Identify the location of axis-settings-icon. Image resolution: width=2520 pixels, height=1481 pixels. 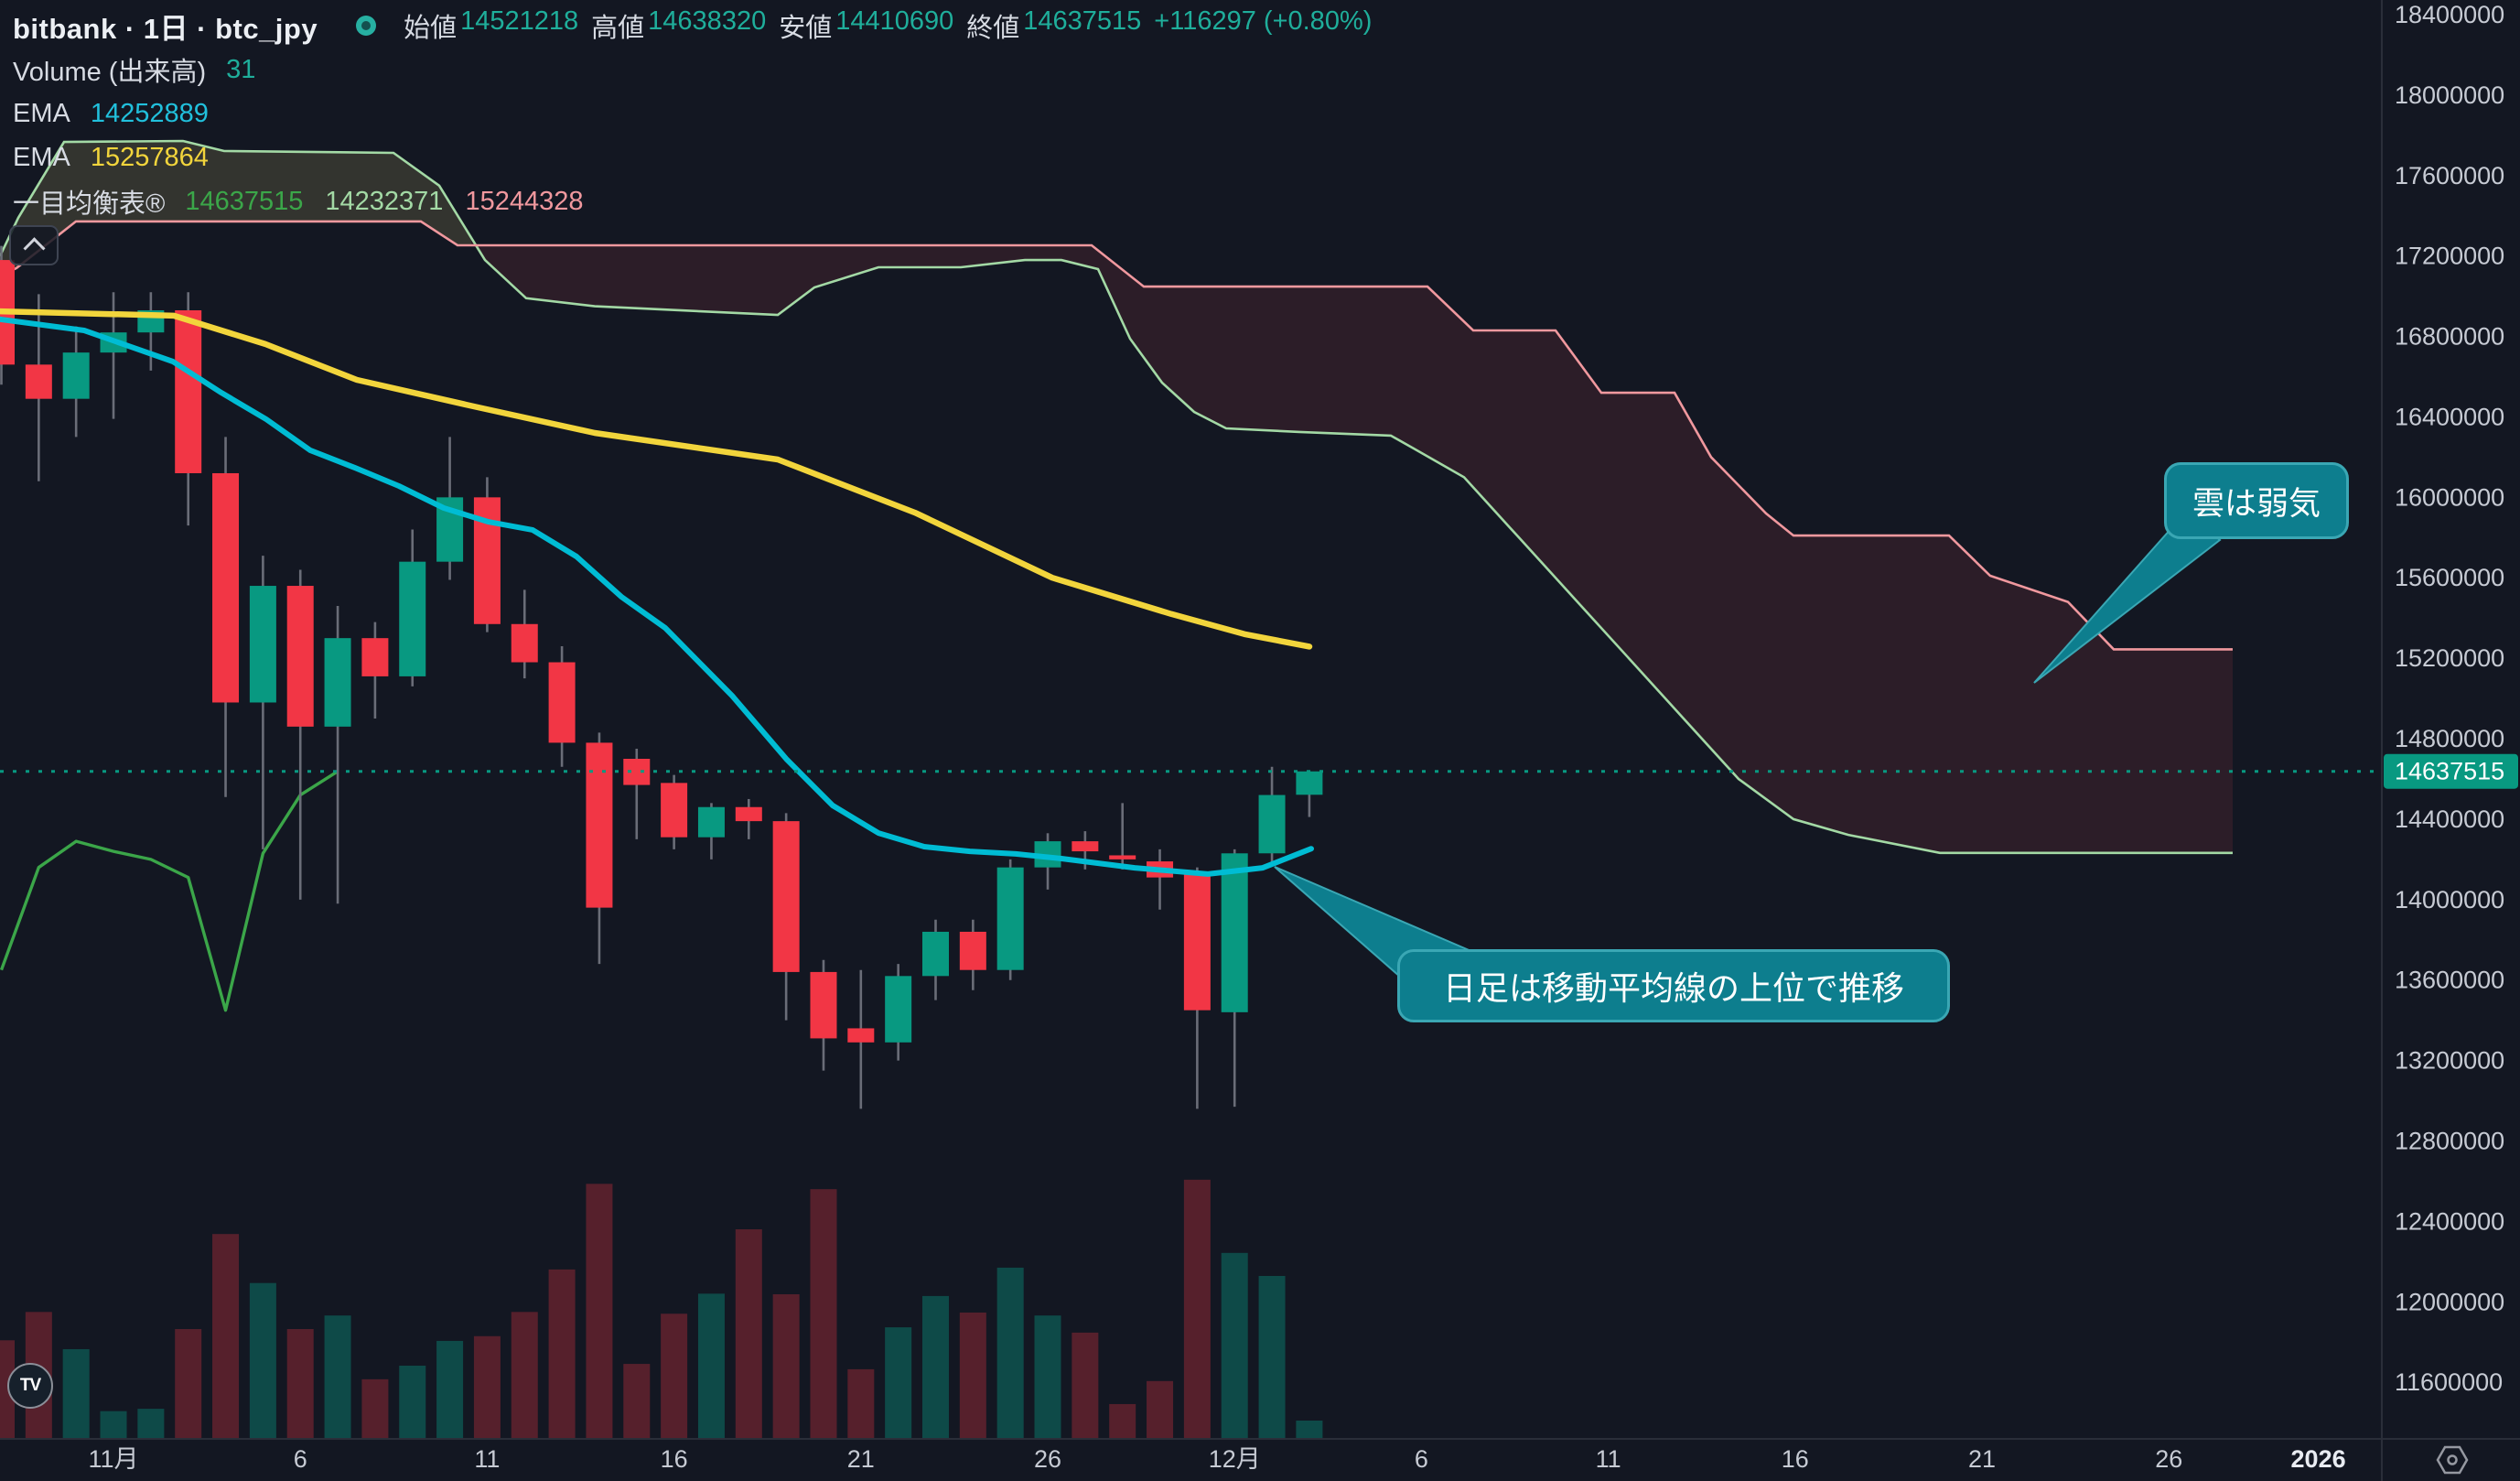
(2452, 1460).